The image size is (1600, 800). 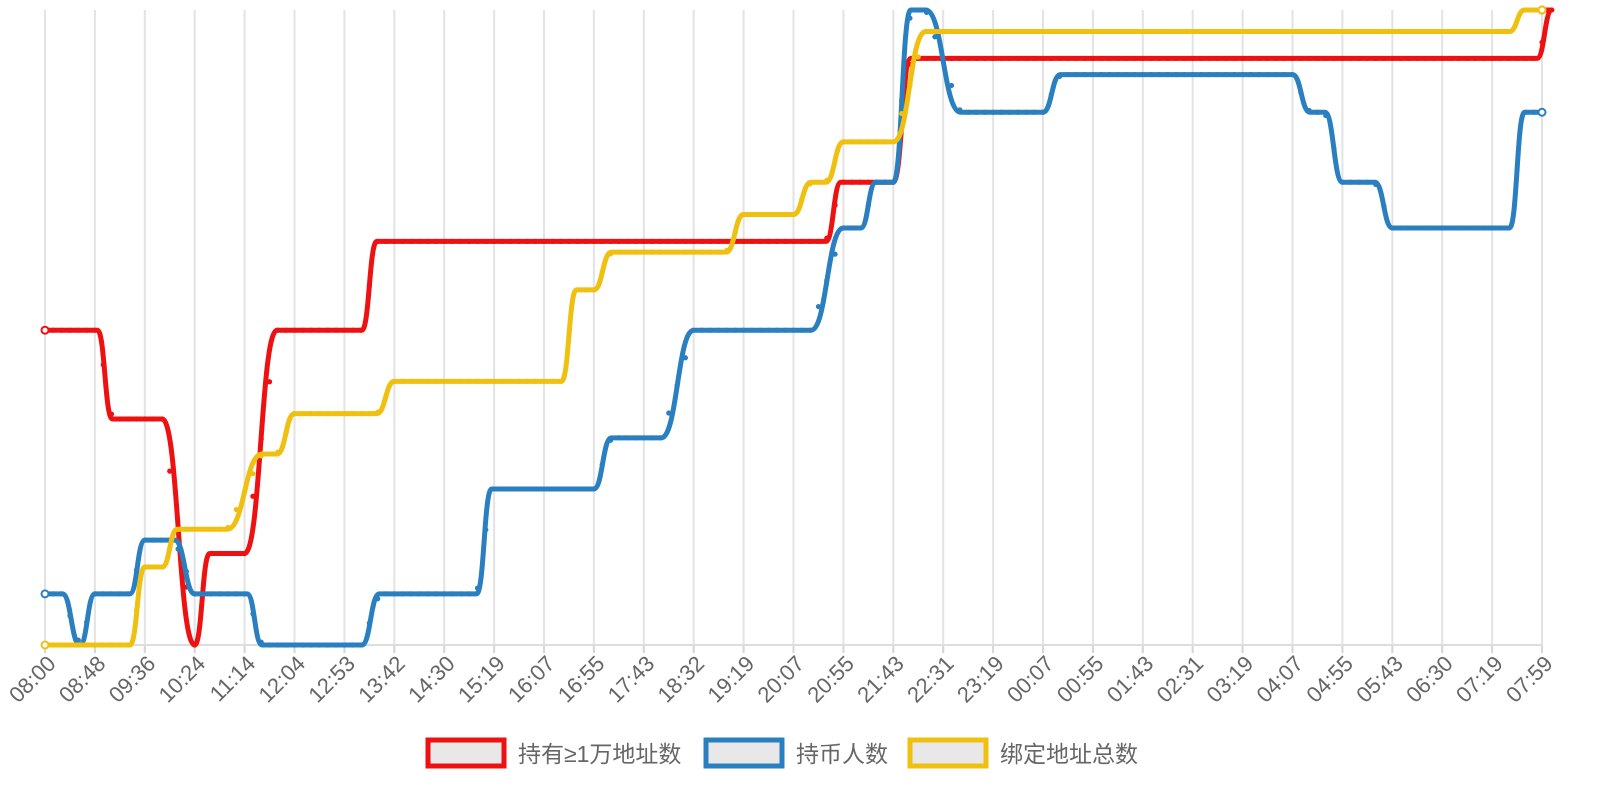 What do you see at coordinates (1429, 679) in the screenshot?
I see `x-tick-label: 06:30` at bounding box center [1429, 679].